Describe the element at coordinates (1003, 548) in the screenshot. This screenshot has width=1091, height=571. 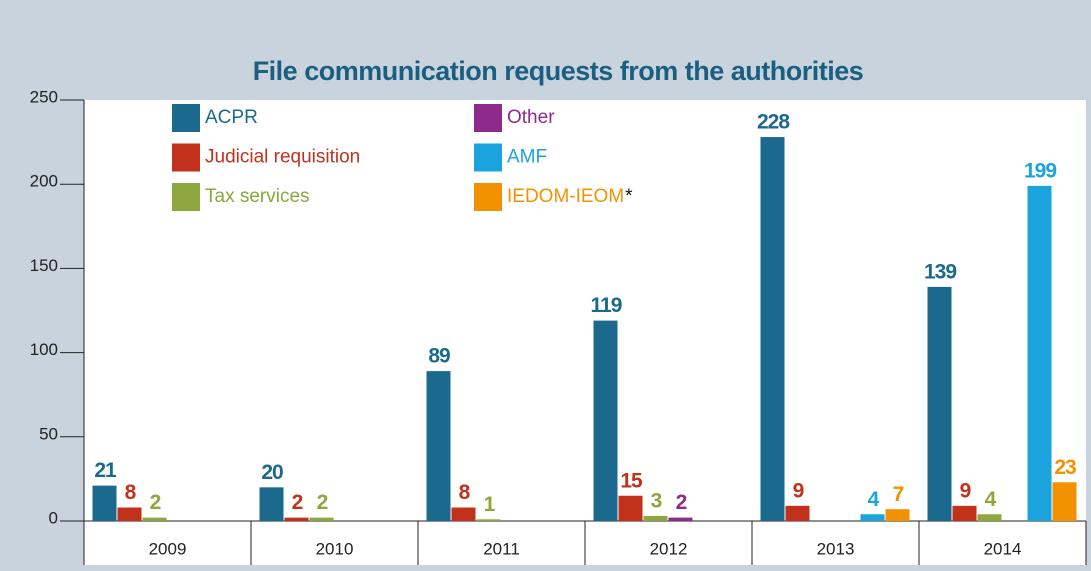
I see `x-tick-label: 2014` at that location.